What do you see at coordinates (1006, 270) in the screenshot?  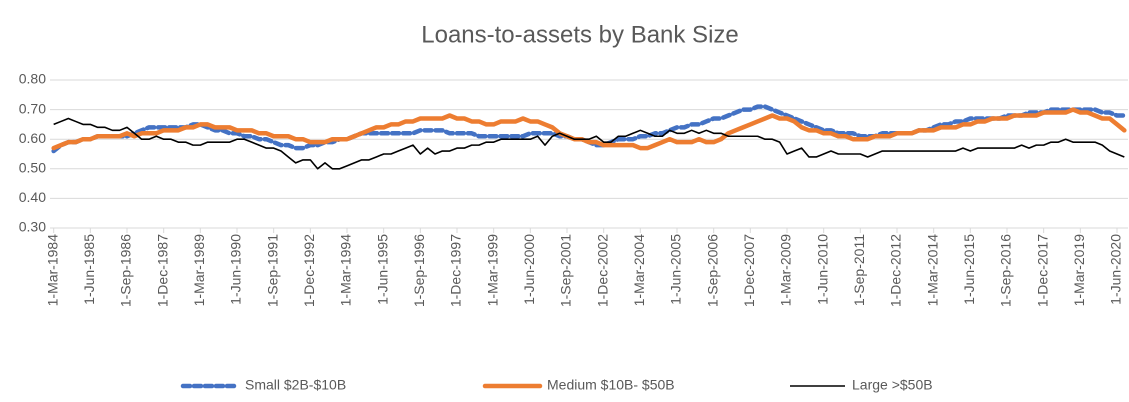 I see `x-tick-label: 1-Sep-2016` at bounding box center [1006, 270].